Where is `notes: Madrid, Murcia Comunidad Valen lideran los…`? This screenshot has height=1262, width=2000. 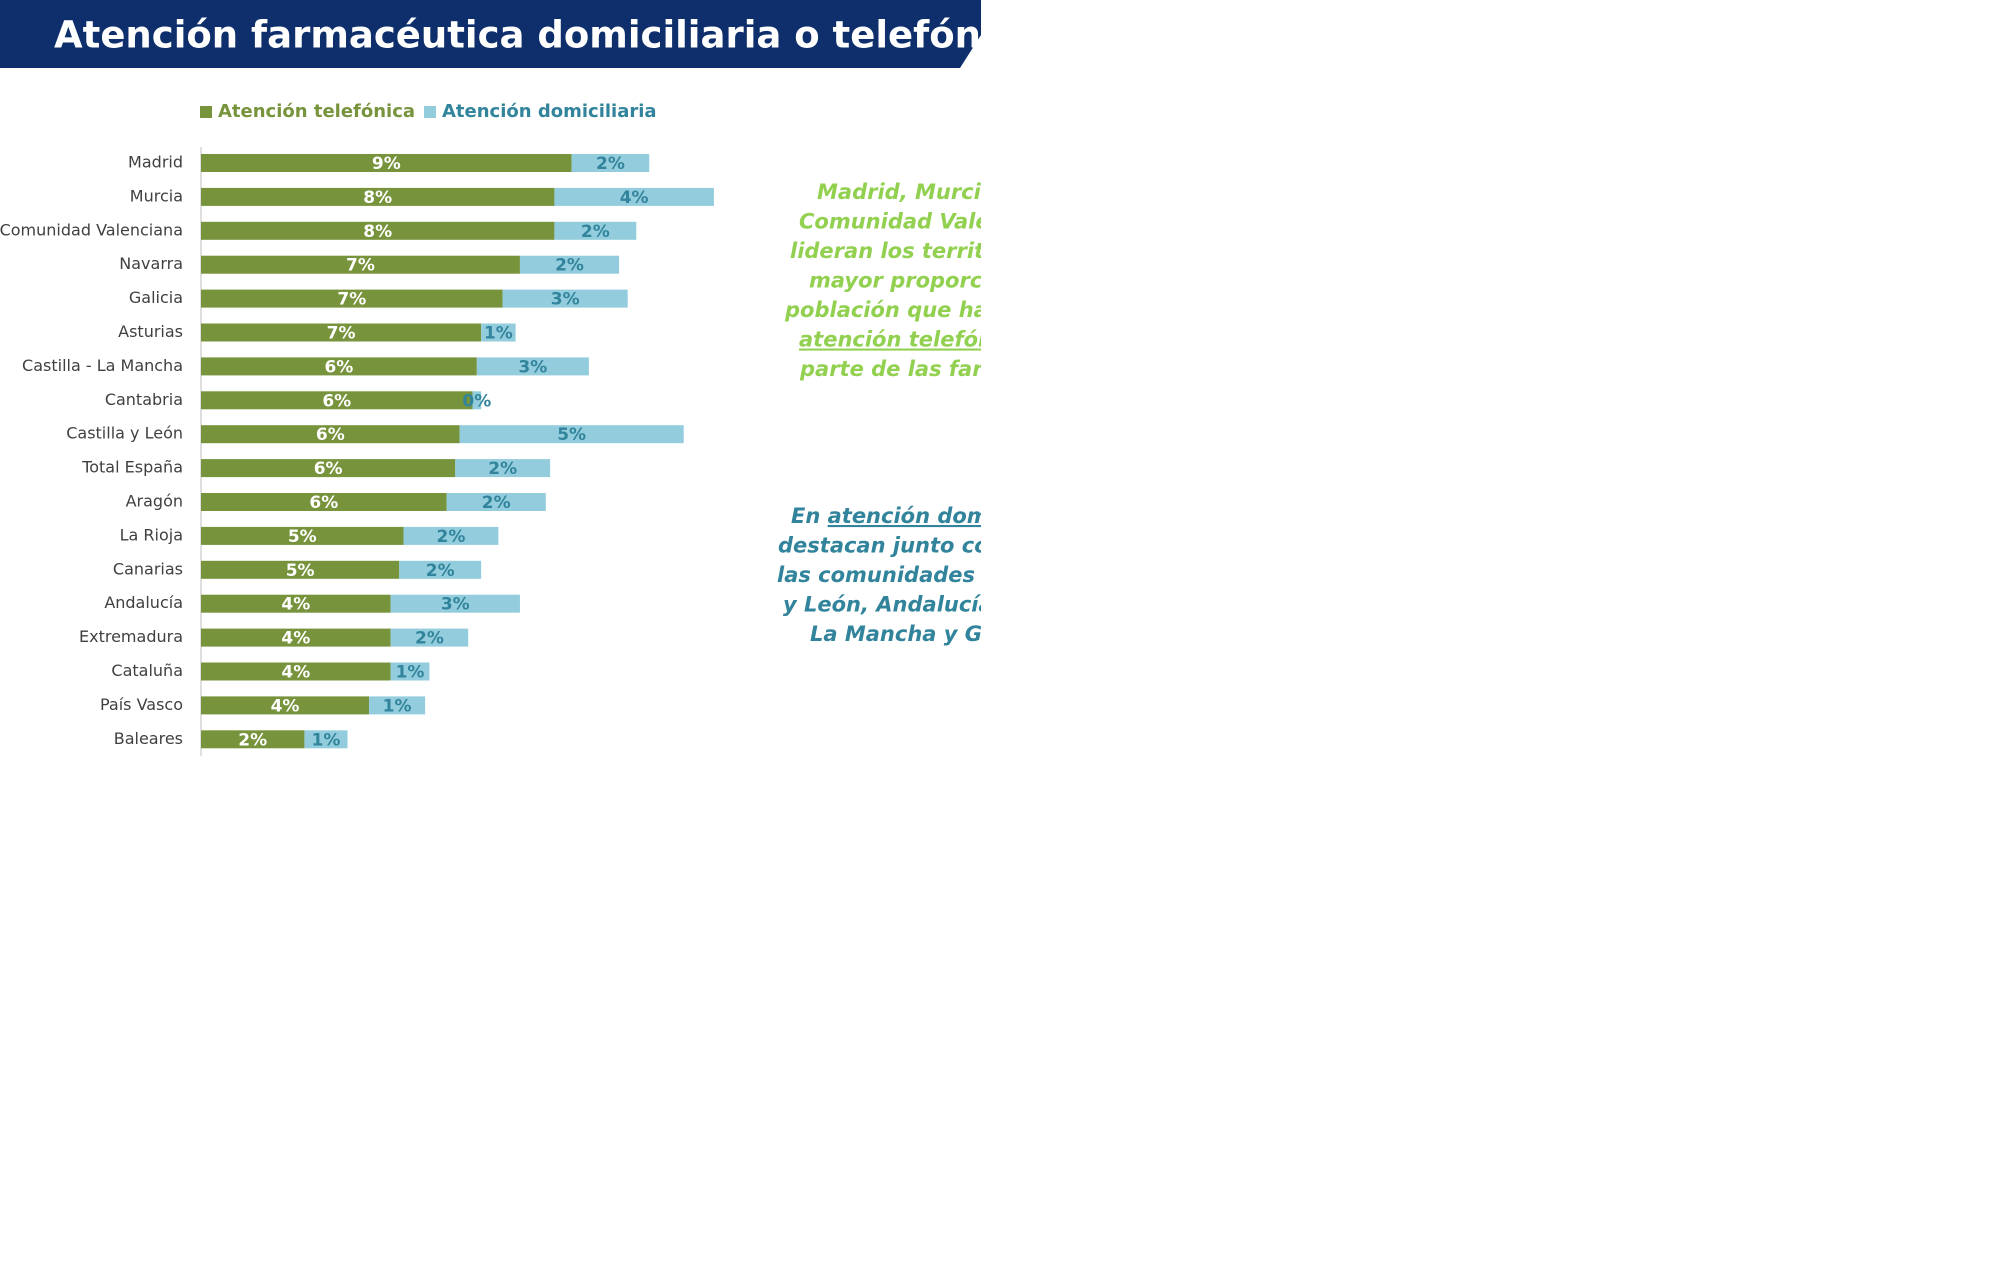
notes: Madrid, Murcia Comunidad Valen lideran los… is located at coordinates (897, 413).